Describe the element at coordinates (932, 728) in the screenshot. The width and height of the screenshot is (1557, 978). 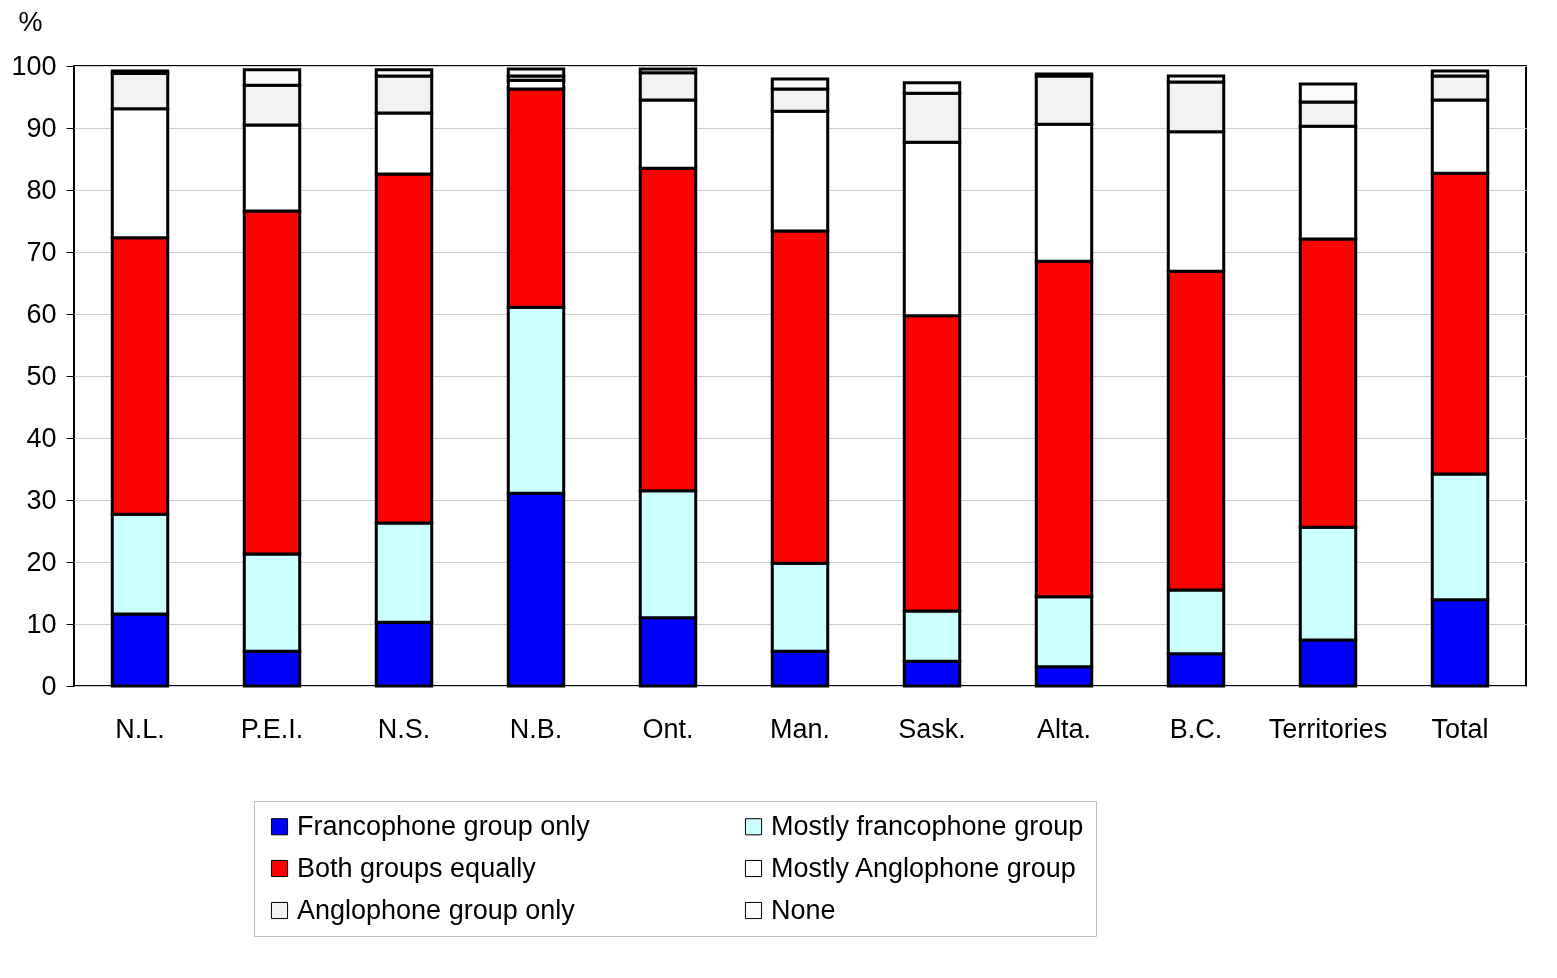
I see `x-tick-label: Sask.` at that location.